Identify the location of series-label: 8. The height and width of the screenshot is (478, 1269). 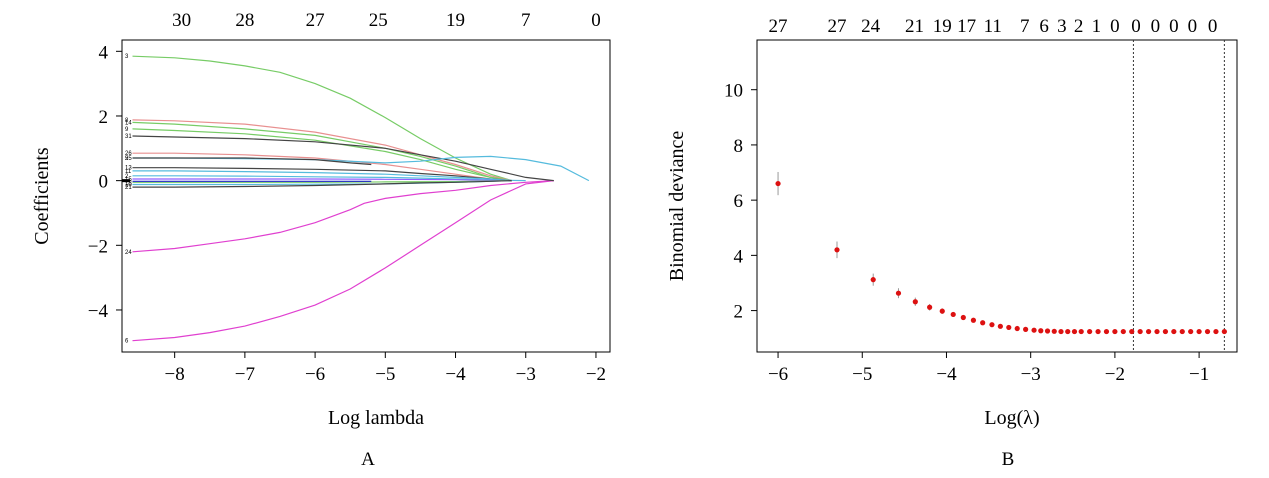
(127, 121).